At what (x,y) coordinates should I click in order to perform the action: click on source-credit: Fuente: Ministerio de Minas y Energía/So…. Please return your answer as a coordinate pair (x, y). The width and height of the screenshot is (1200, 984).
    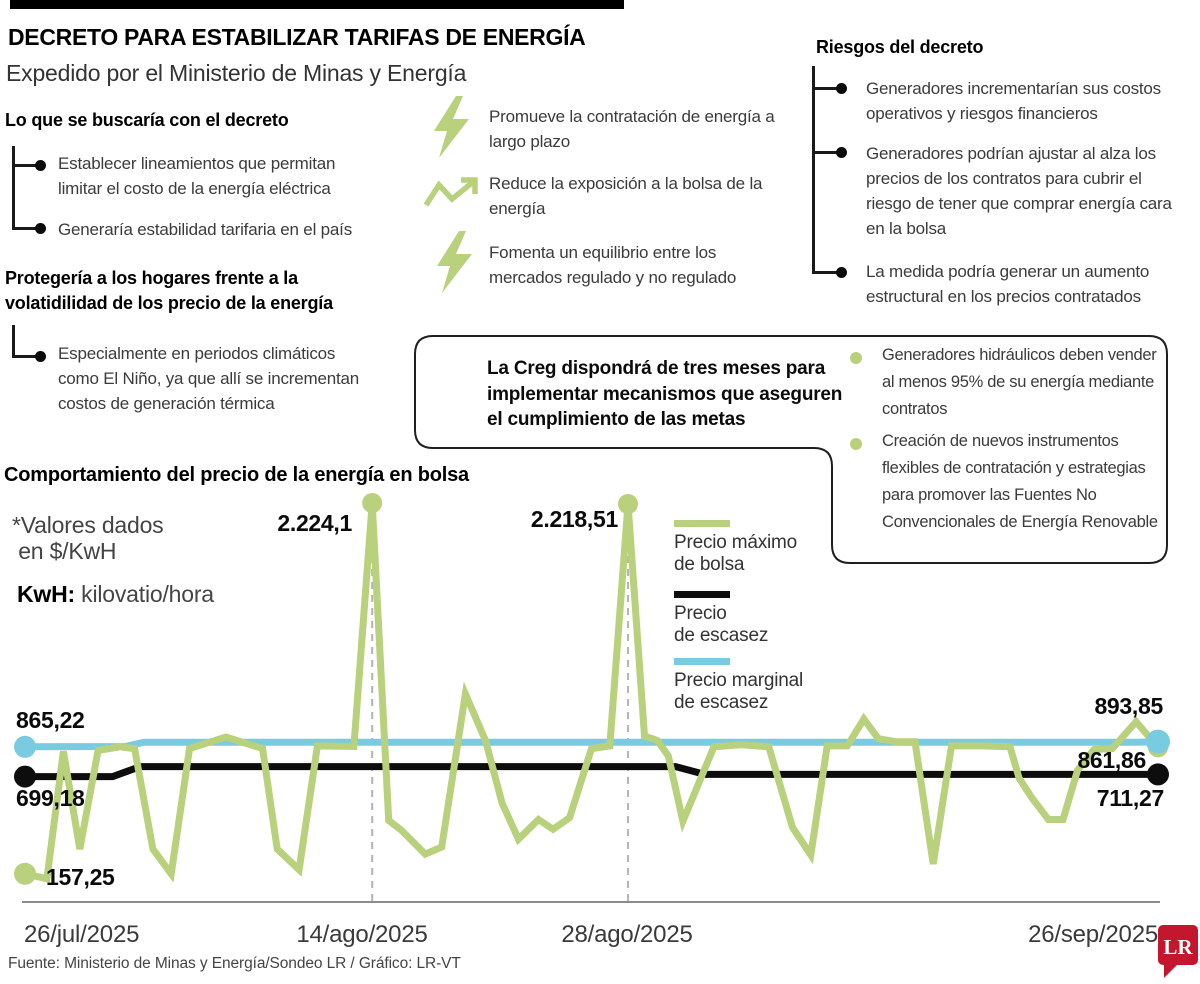
    Looking at the image, I should click on (234, 963).